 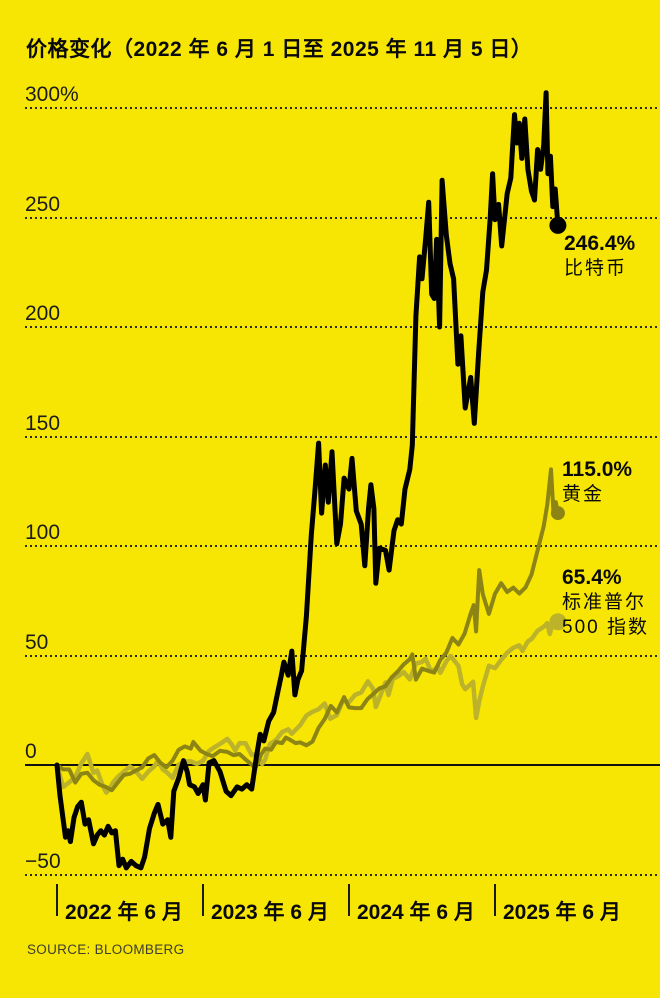 What do you see at coordinates (203, 900) in the screenshot?
I see `x-tick-2023` at bounding box center [203, 900].